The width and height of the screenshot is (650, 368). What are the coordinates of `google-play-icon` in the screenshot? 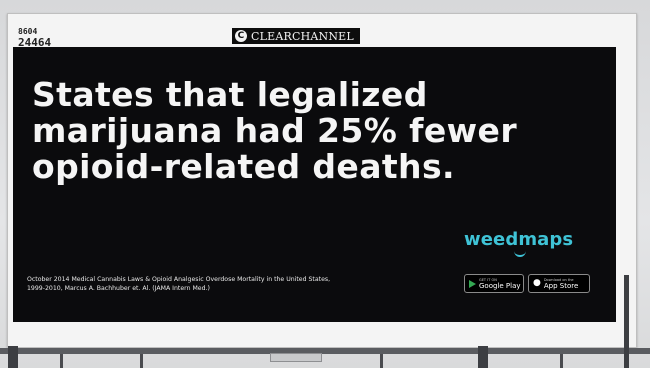 It's located at (472, 283).